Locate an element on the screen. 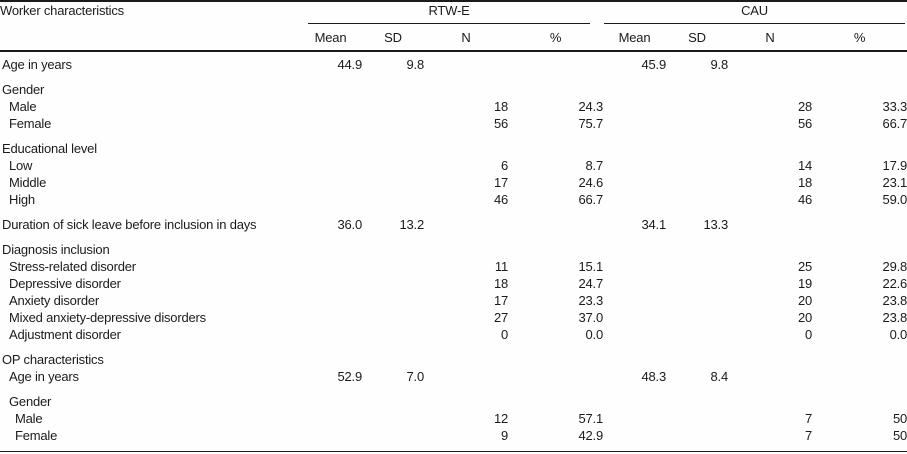 The height and width of the screenshot is (454, 907). cell-rtwe-n: 17 is located at coordinates (500, 182).